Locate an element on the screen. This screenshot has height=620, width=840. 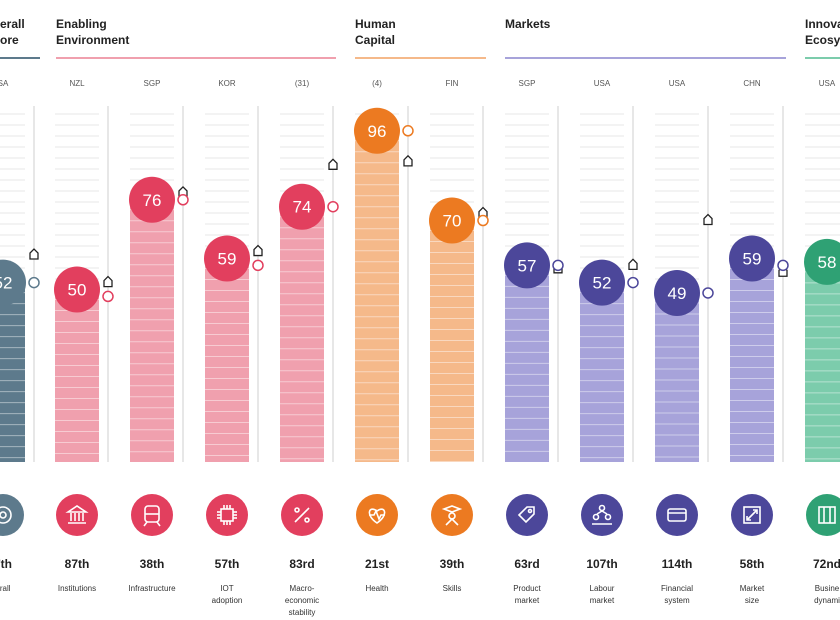
people-icon-glyph is located at coordinates (602, 514).